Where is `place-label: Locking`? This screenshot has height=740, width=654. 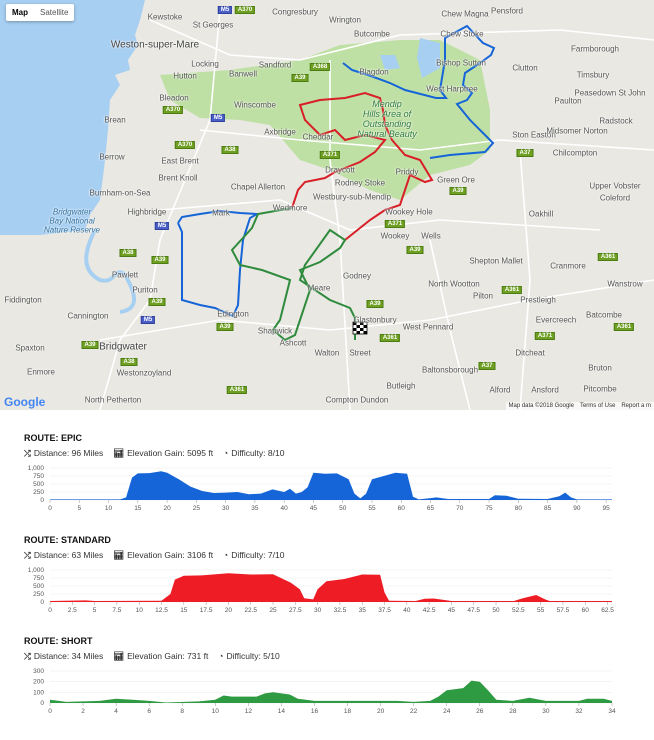
place-label: Locking is located at coordinates (205, 64).